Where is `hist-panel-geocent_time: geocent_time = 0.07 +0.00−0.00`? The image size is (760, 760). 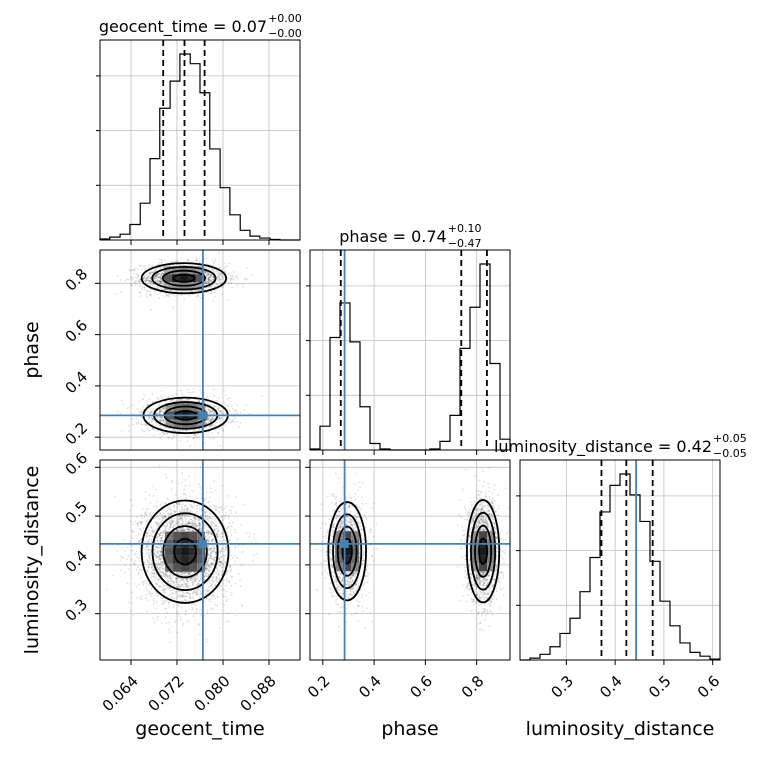 hist-panel-geocent_time: geocent_time = 0.07 +0.00−0.00 is located at coordinates (199, 126).